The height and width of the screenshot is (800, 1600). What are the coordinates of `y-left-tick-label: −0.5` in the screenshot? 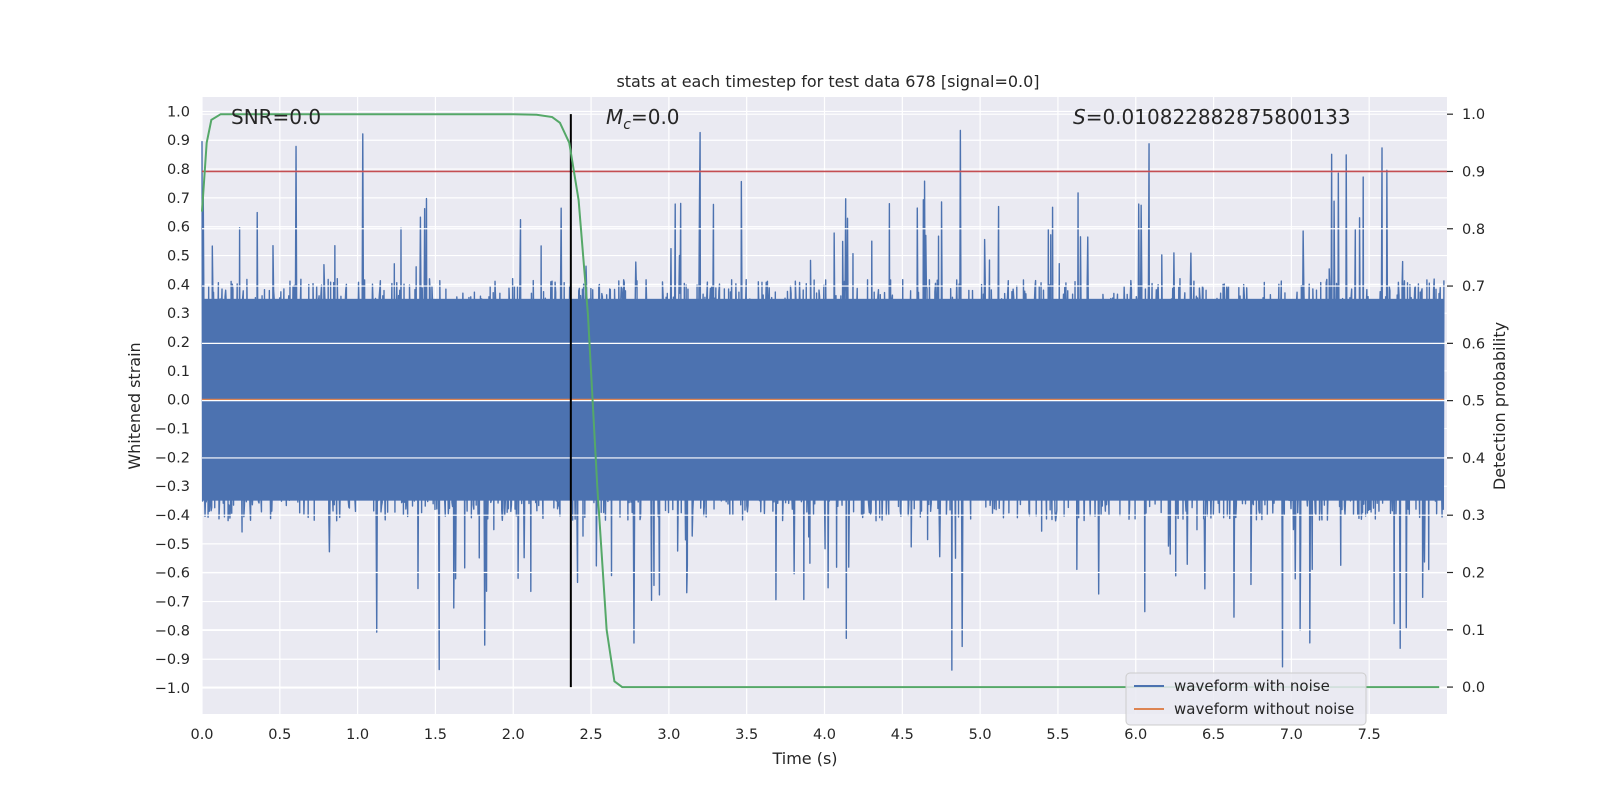 It's located at (172, 545).